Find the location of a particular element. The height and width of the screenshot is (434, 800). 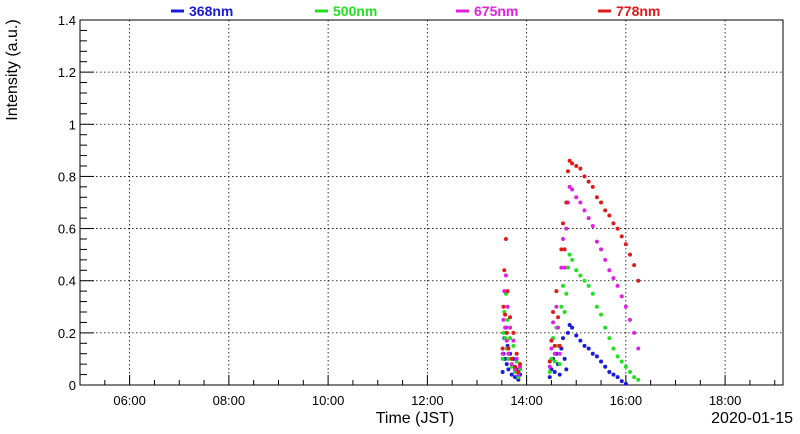

legend-item: 778nm is located at coordinates (629, 11).